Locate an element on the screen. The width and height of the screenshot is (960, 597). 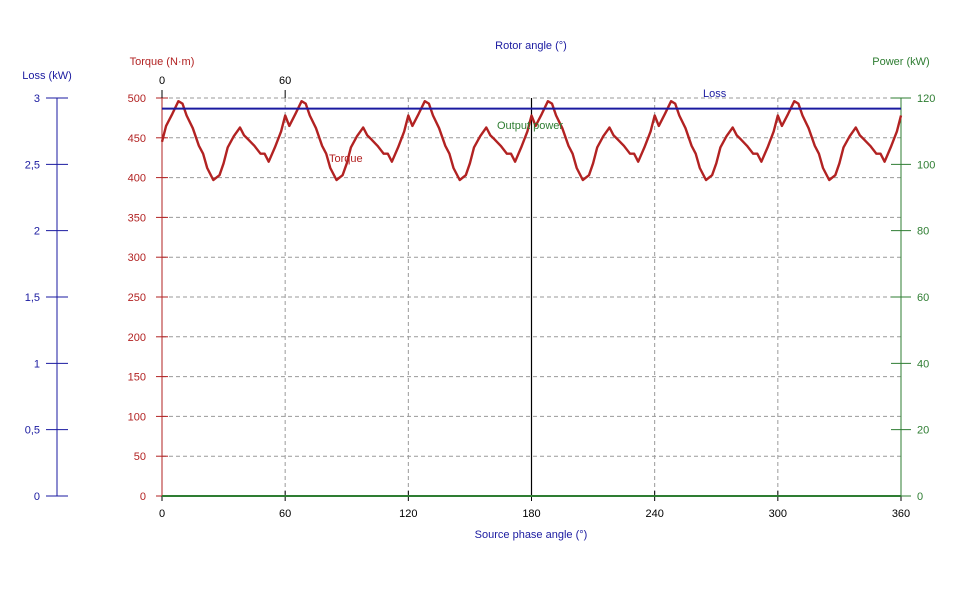
x-tick-label: 120 is located at coordinates (408, 514).